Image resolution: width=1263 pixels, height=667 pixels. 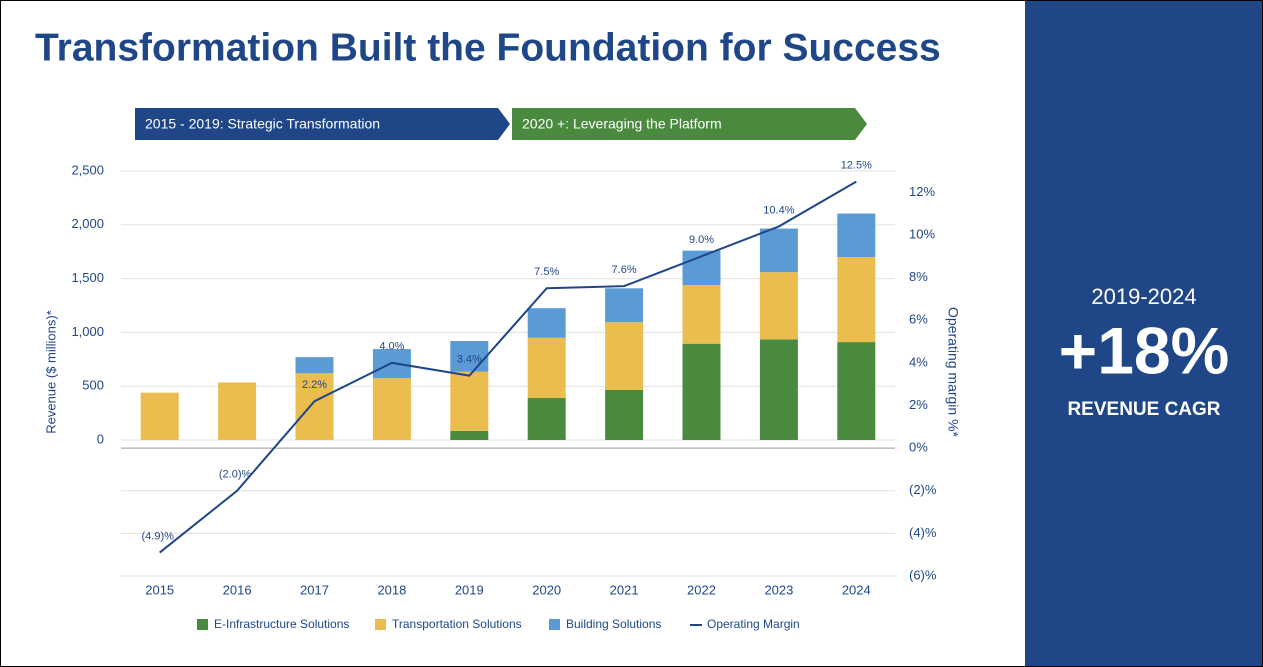 I want to click on y-axis-label: Revenue ($ millions)*, so click(x=50, y=372).